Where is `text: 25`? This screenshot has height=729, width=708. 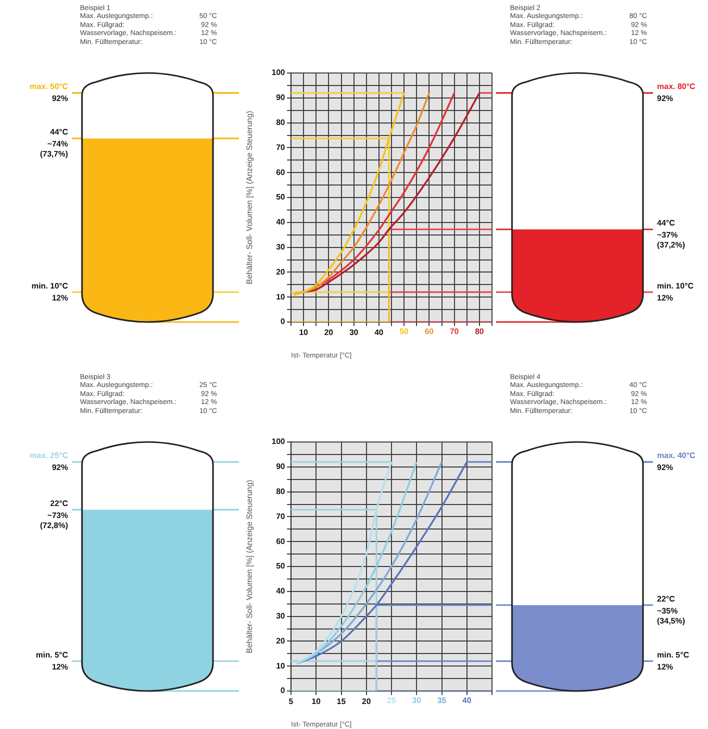
text: 25 is located at coordinates (391, 701).